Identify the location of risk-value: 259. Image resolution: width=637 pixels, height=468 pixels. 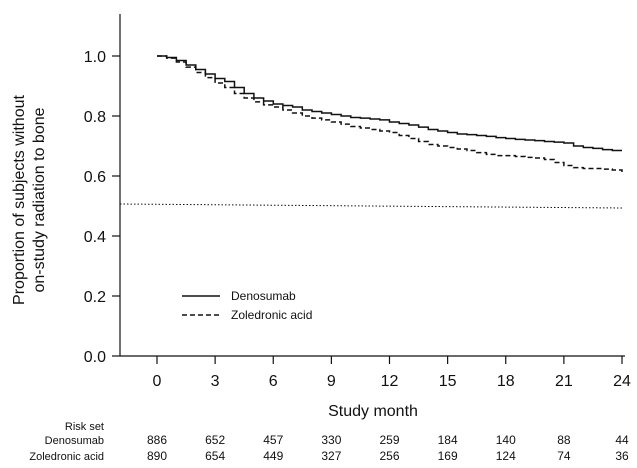
(389, 440).